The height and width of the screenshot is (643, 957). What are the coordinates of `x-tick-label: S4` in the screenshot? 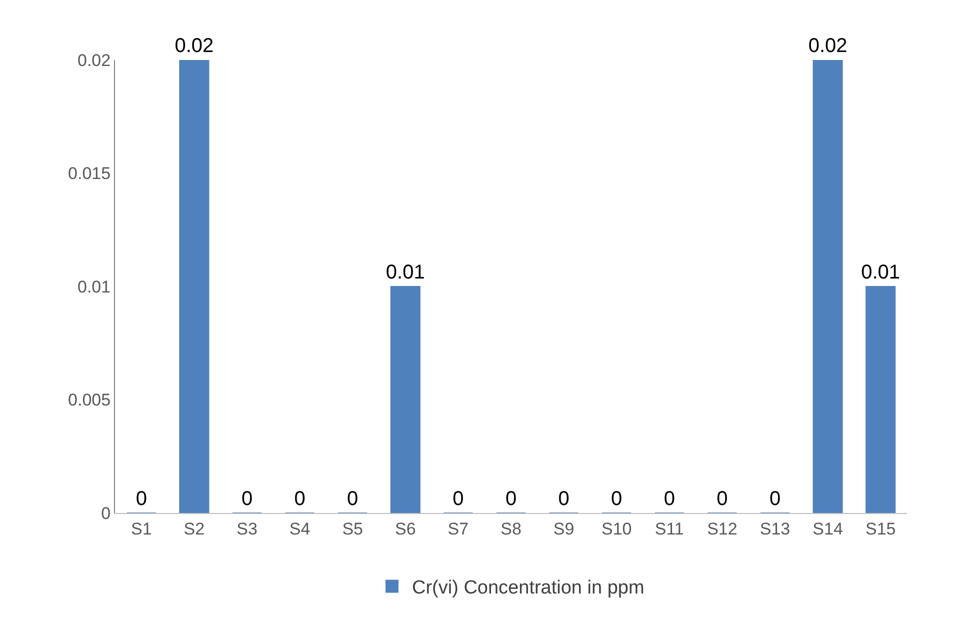 It's located at (299, 528).